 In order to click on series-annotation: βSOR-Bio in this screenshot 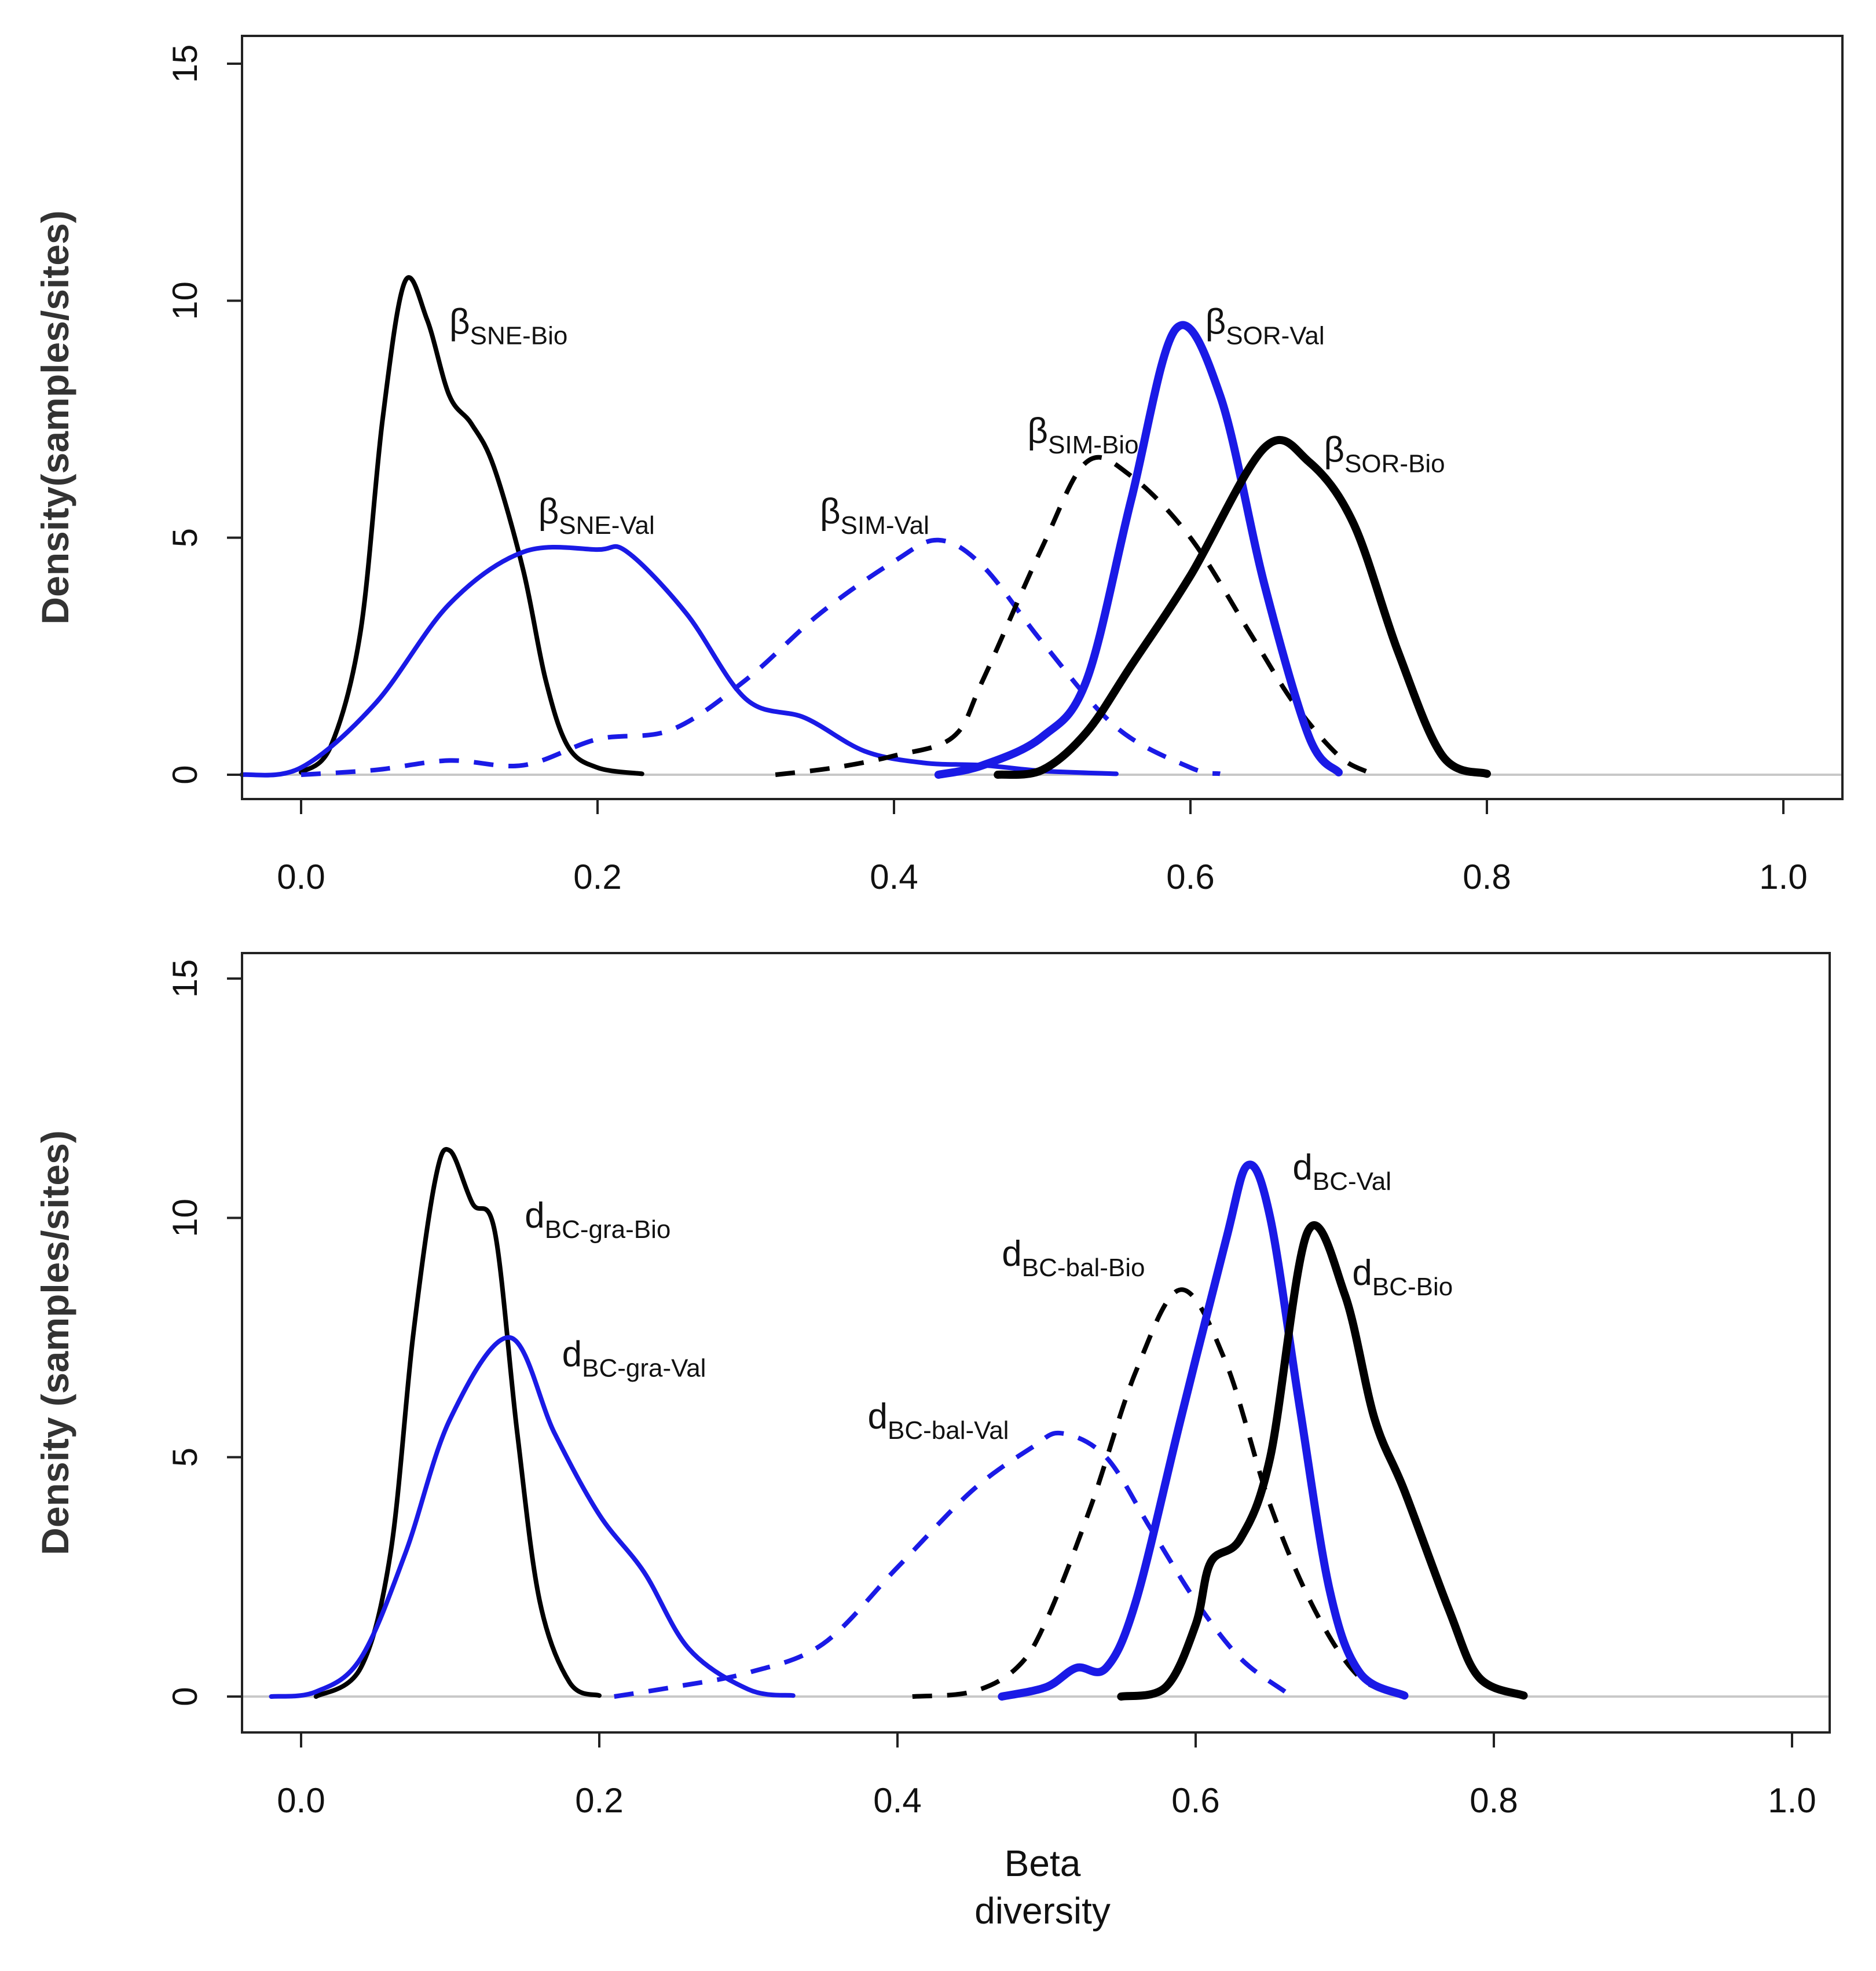, I will do `click(1385, 454)`.